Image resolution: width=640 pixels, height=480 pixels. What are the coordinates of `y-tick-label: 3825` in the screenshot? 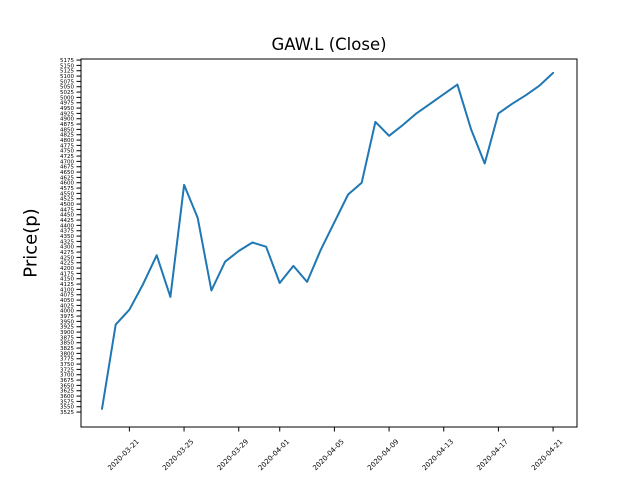 It's located at (67, 349).